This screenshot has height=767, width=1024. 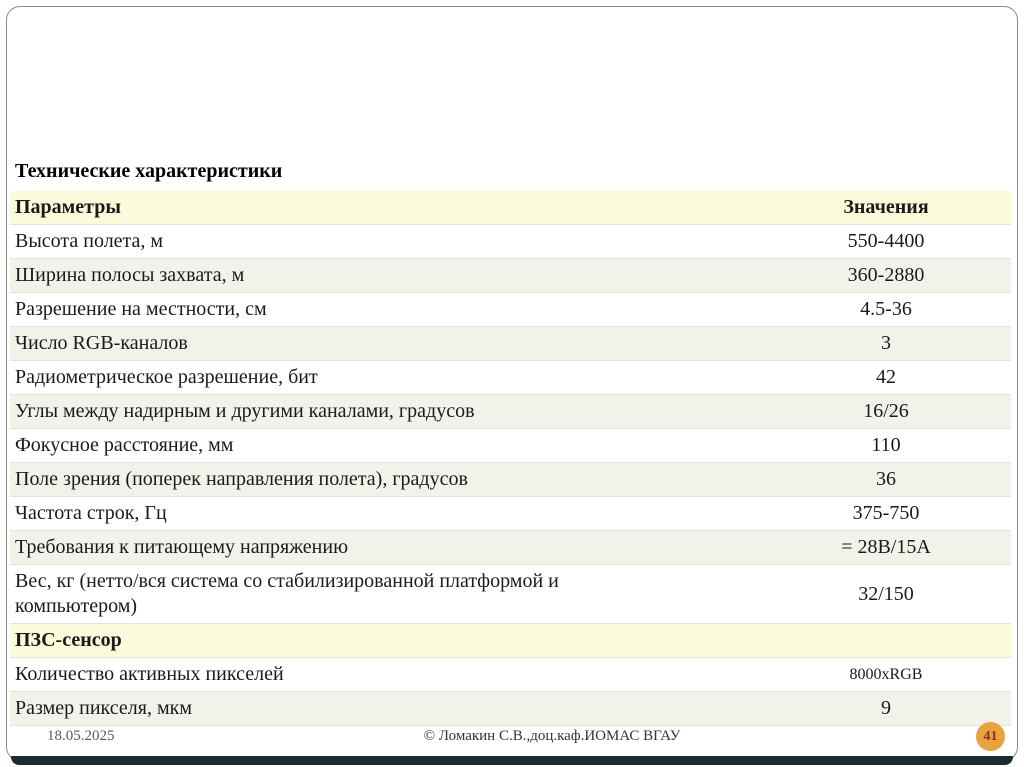 What do you see at coordinates (886, 275) in the screenshot?
I see `value-cell: 360-2880` at bounding box center [886, 275].